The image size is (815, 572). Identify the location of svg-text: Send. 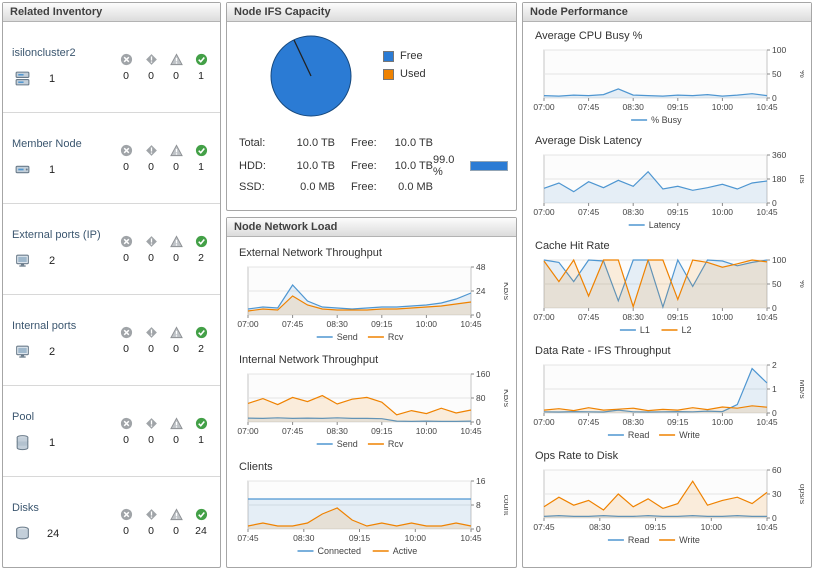
(347, 444).